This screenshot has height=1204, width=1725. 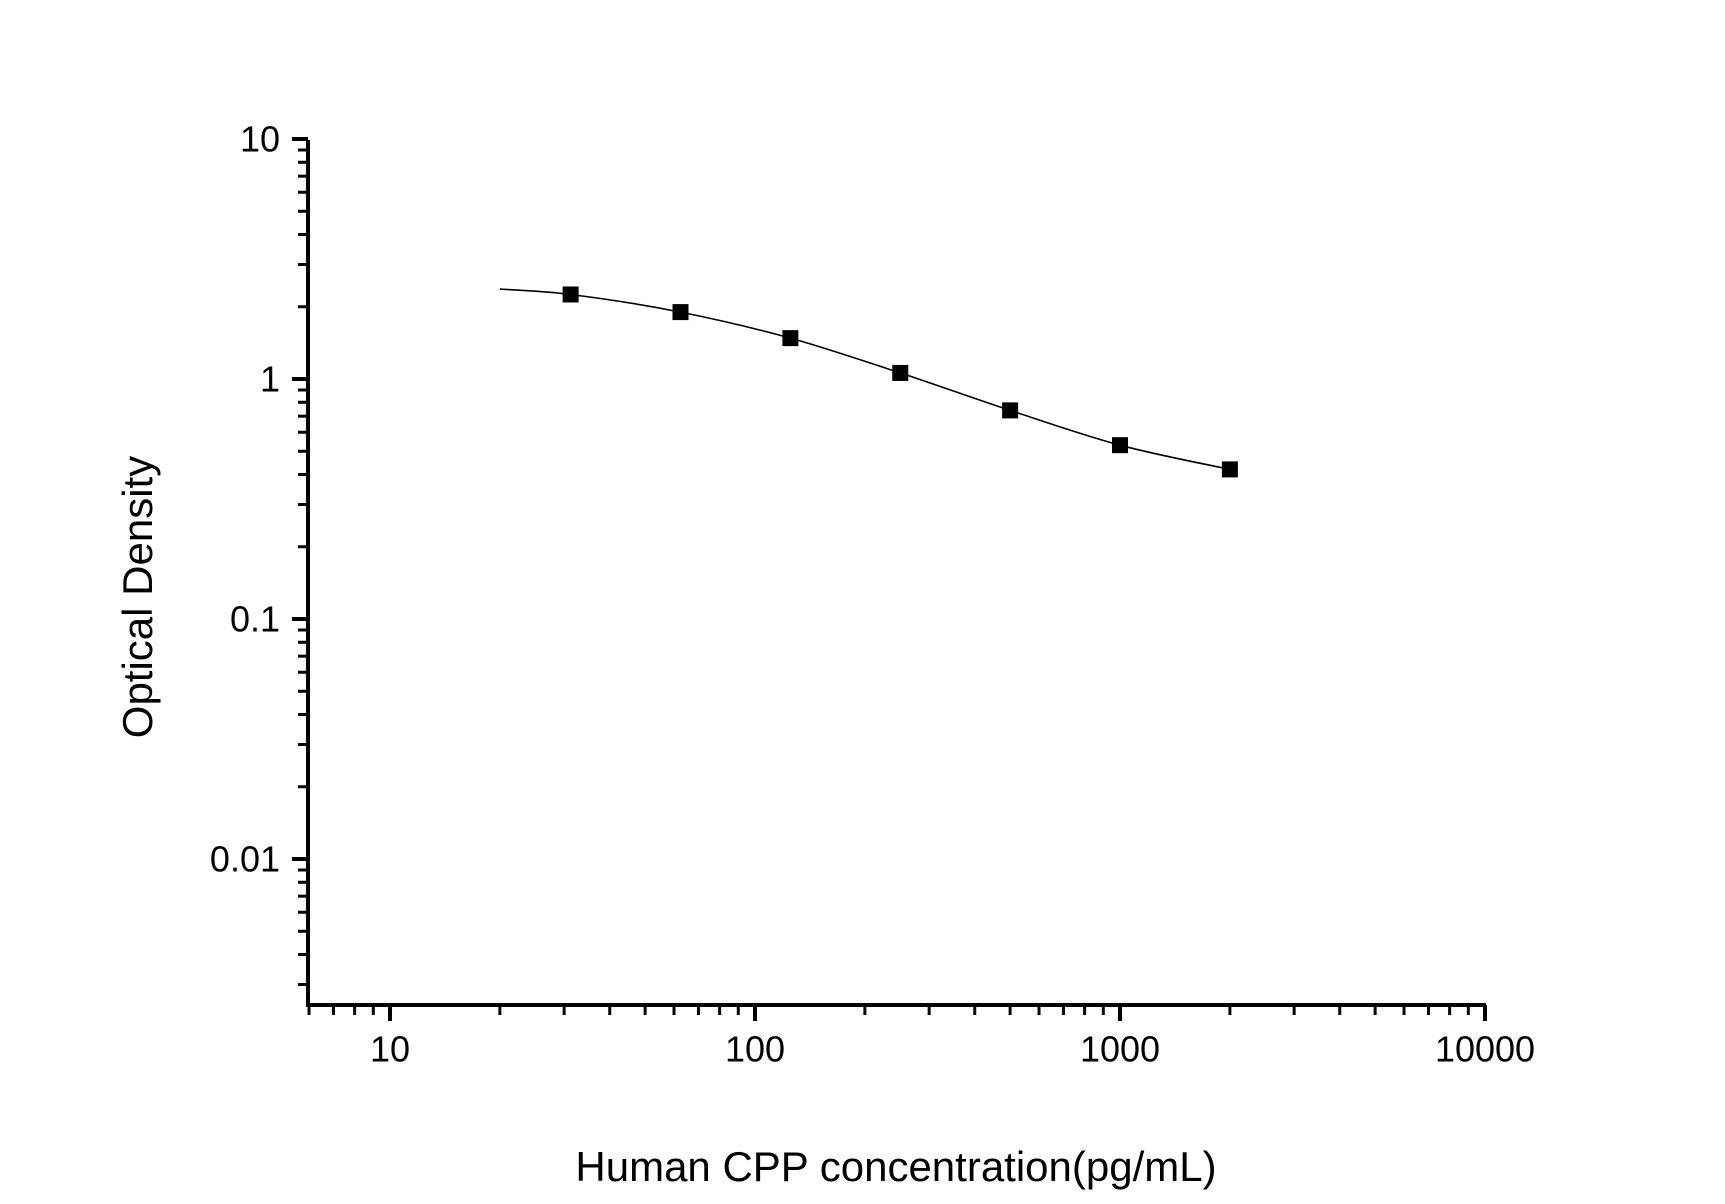 I want to click on x-tick-label: 10000, so click(x=1485, y=1048).